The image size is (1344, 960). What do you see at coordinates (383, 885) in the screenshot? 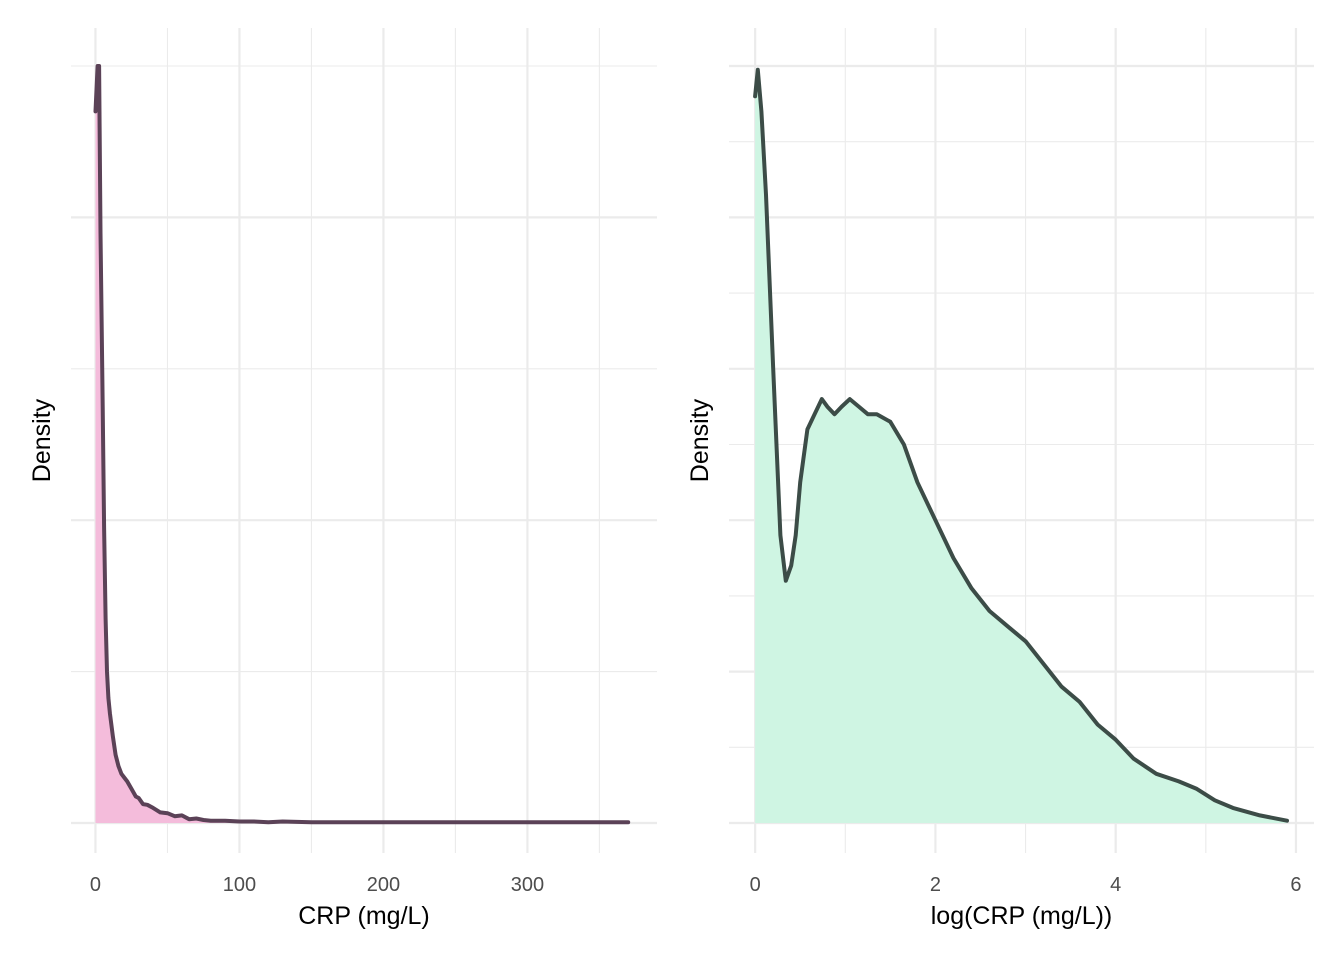
I see `x-tick-label: 200` at bounding box center [383, 885].